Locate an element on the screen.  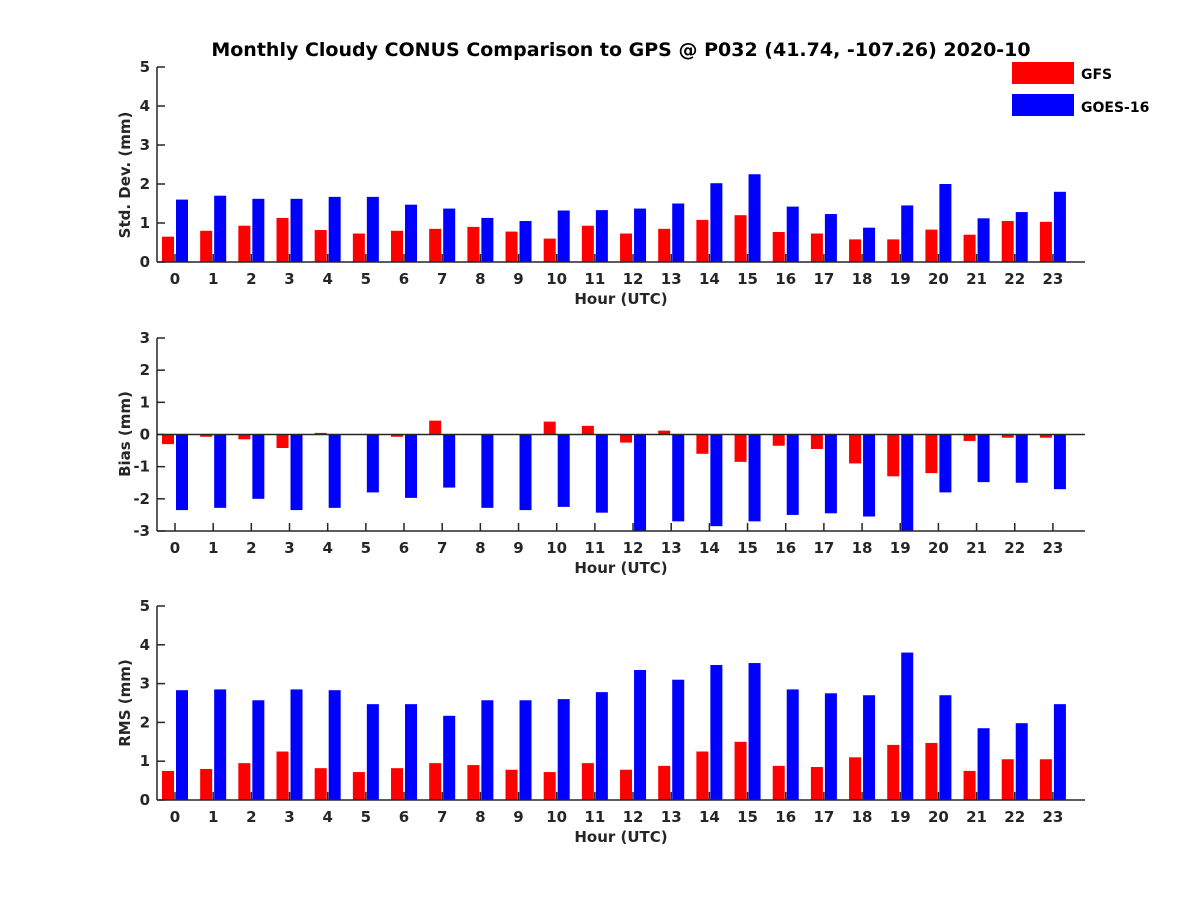
x-tick-label: 16 is located at coordinates (785, 548).